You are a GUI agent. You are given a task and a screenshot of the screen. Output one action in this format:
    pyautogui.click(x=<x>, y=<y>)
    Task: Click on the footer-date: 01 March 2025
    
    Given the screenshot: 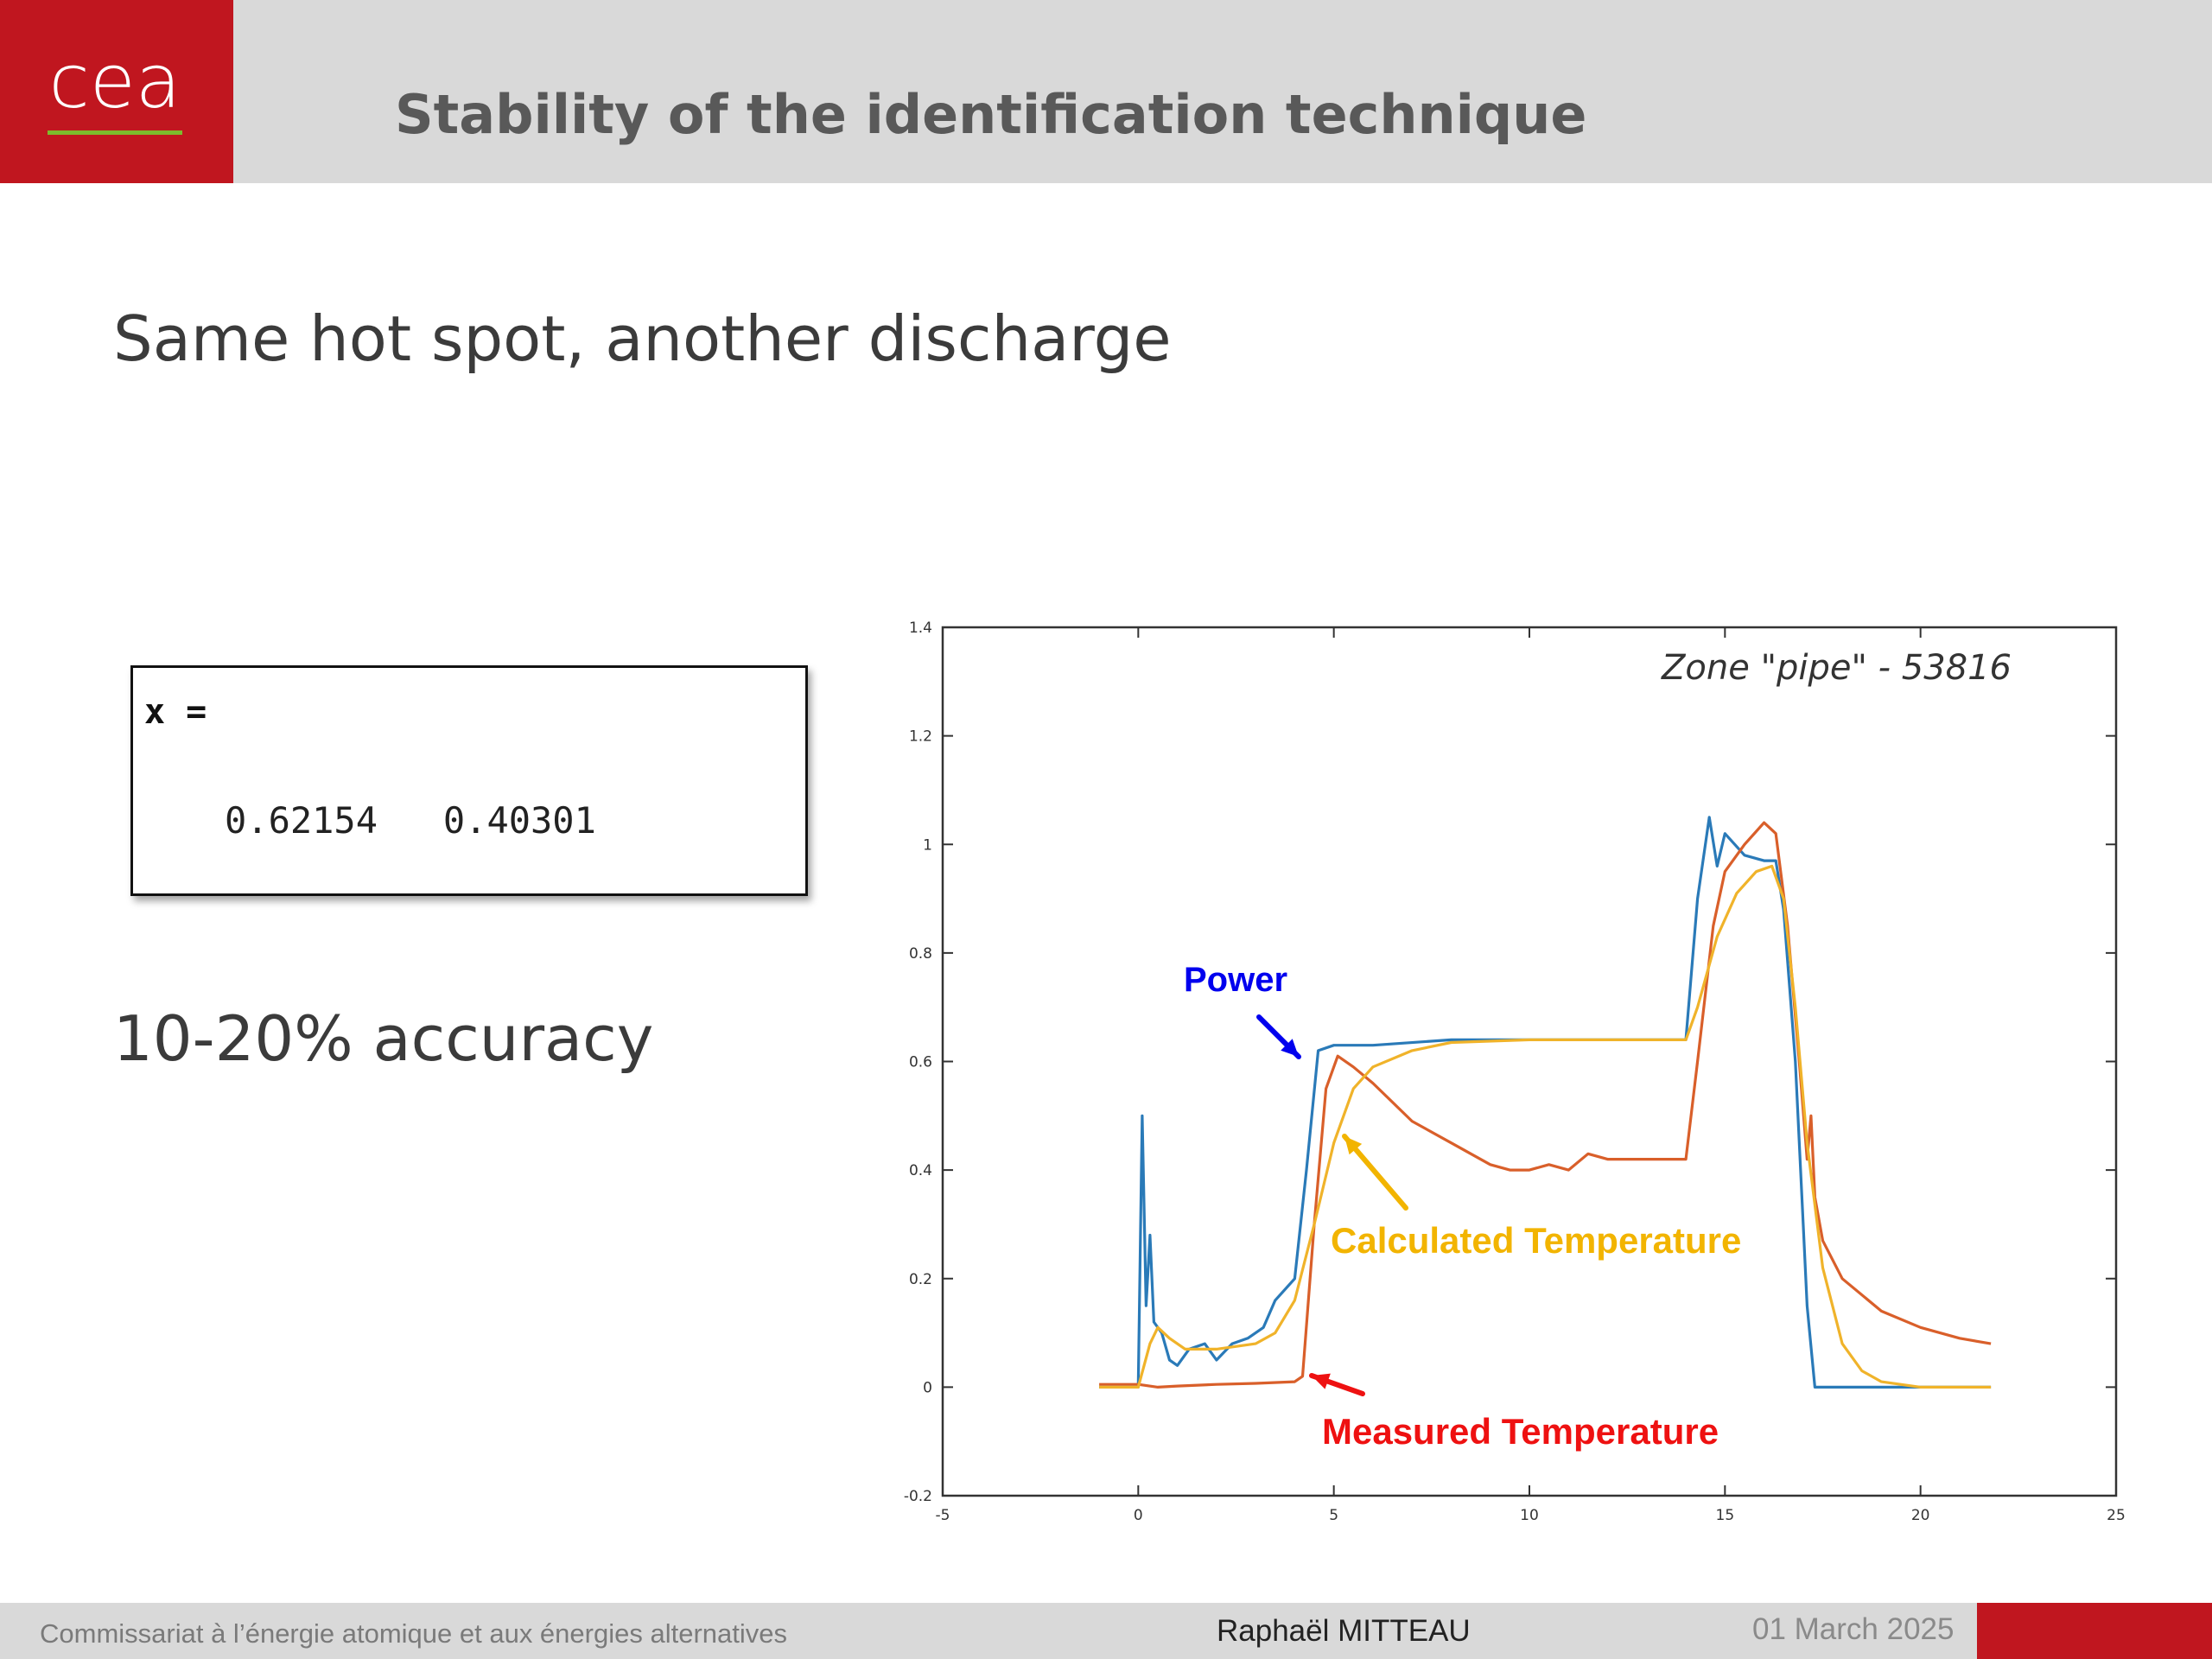 What is the action you would take?
    pyautogui.click(x=1854, y=1629)
    